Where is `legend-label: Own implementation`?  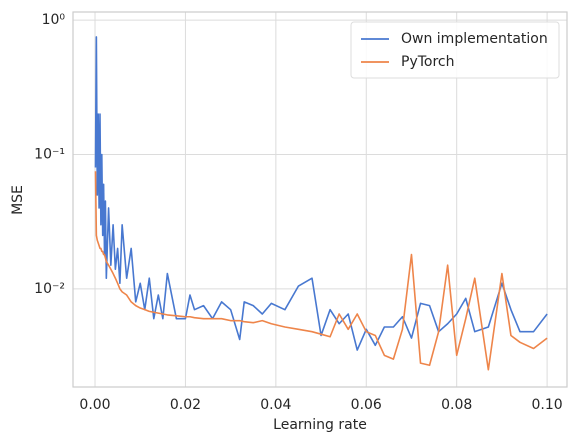 legend-label: Own implementation is located at coordinates (474, 39).